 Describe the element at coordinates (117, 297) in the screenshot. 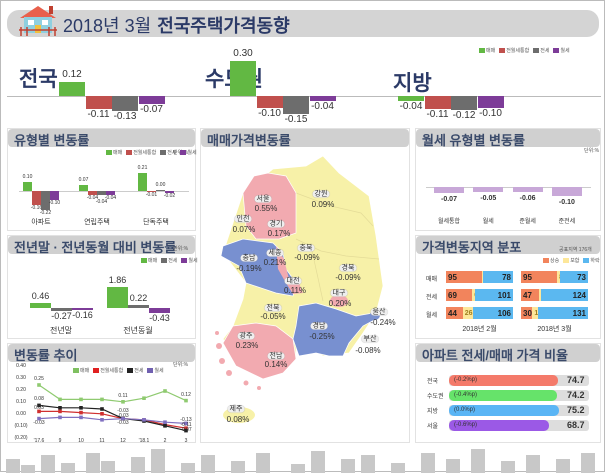

I see `yoy-bar` at that location.